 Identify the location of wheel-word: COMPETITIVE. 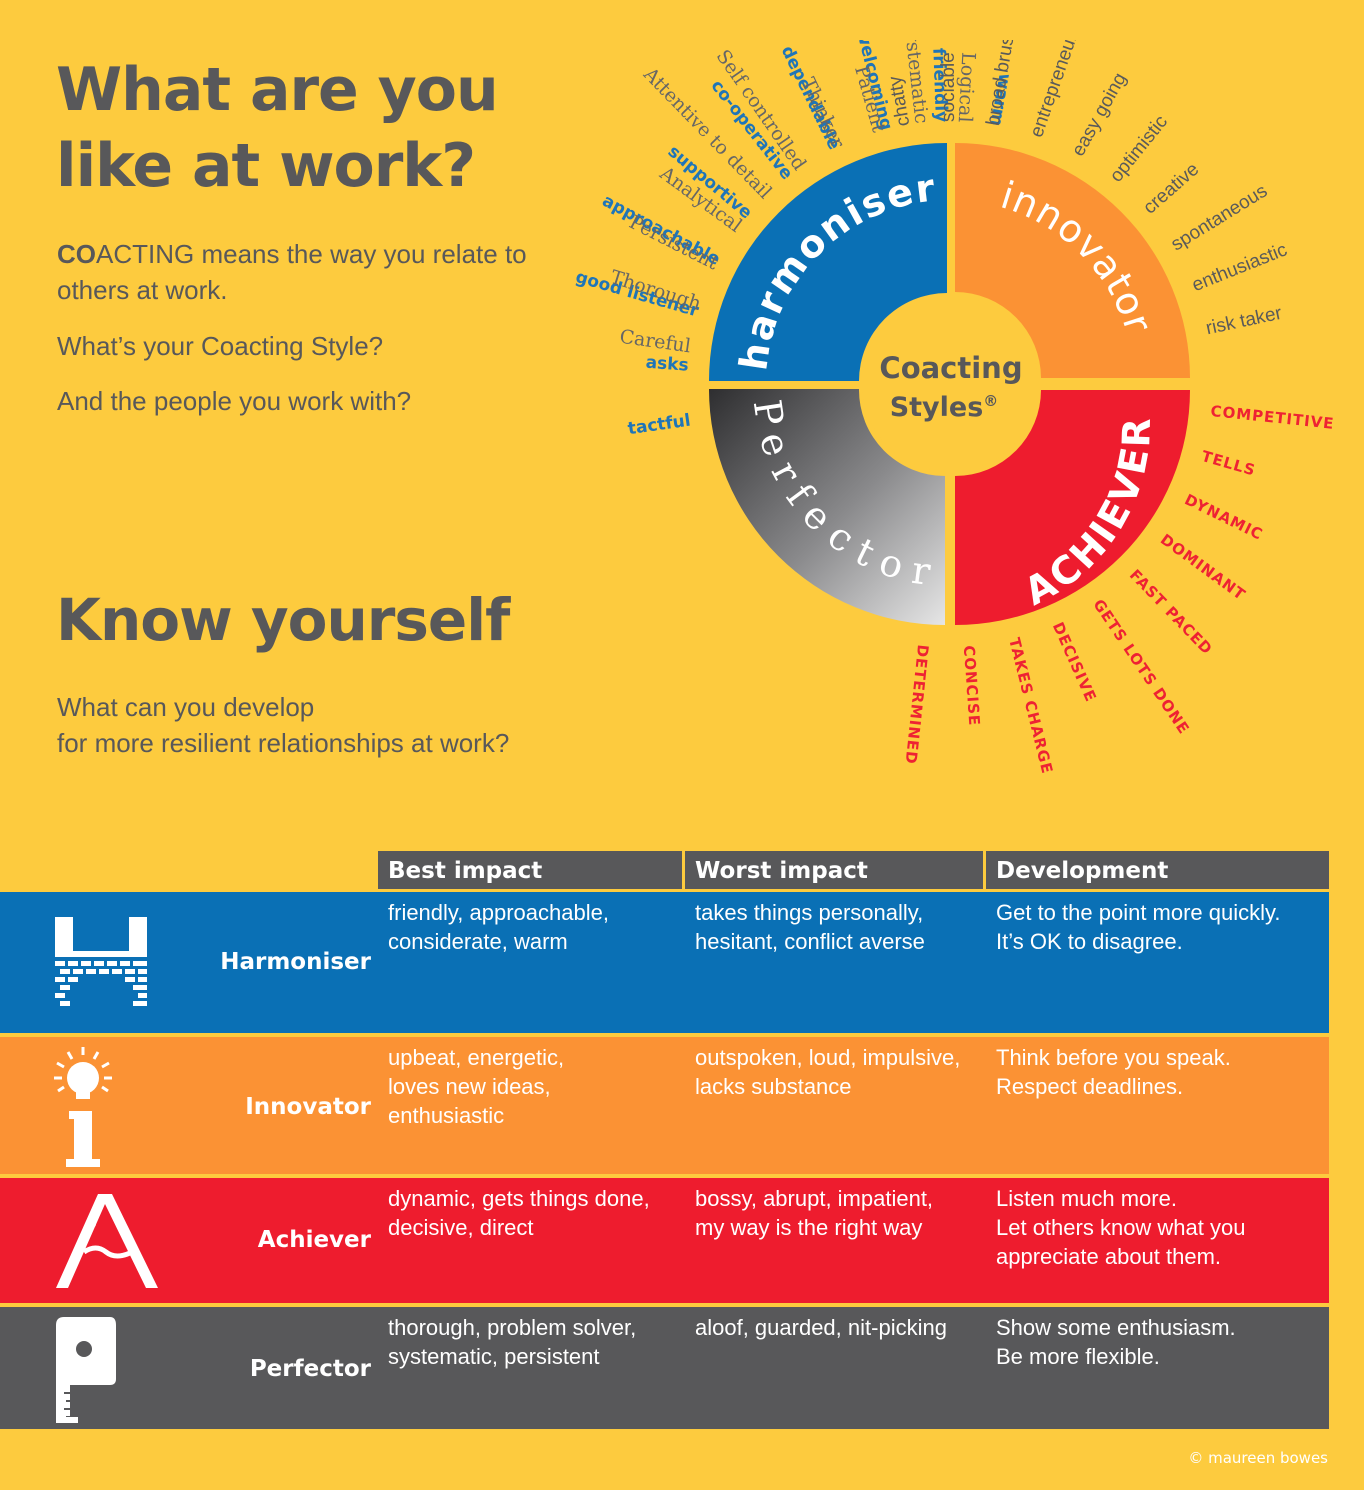
(1273, 417).